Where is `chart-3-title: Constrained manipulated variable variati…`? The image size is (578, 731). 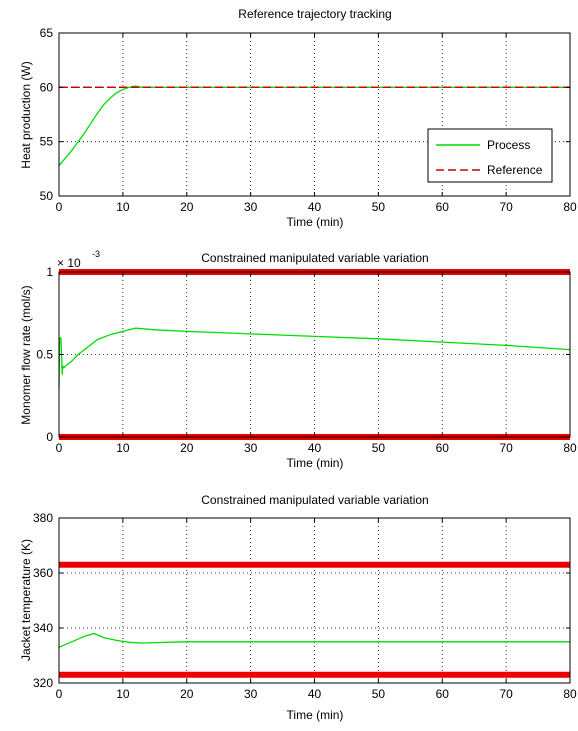
chart-3-title: Constrained manipulated variable variati… is located at coordinates (314, 500).